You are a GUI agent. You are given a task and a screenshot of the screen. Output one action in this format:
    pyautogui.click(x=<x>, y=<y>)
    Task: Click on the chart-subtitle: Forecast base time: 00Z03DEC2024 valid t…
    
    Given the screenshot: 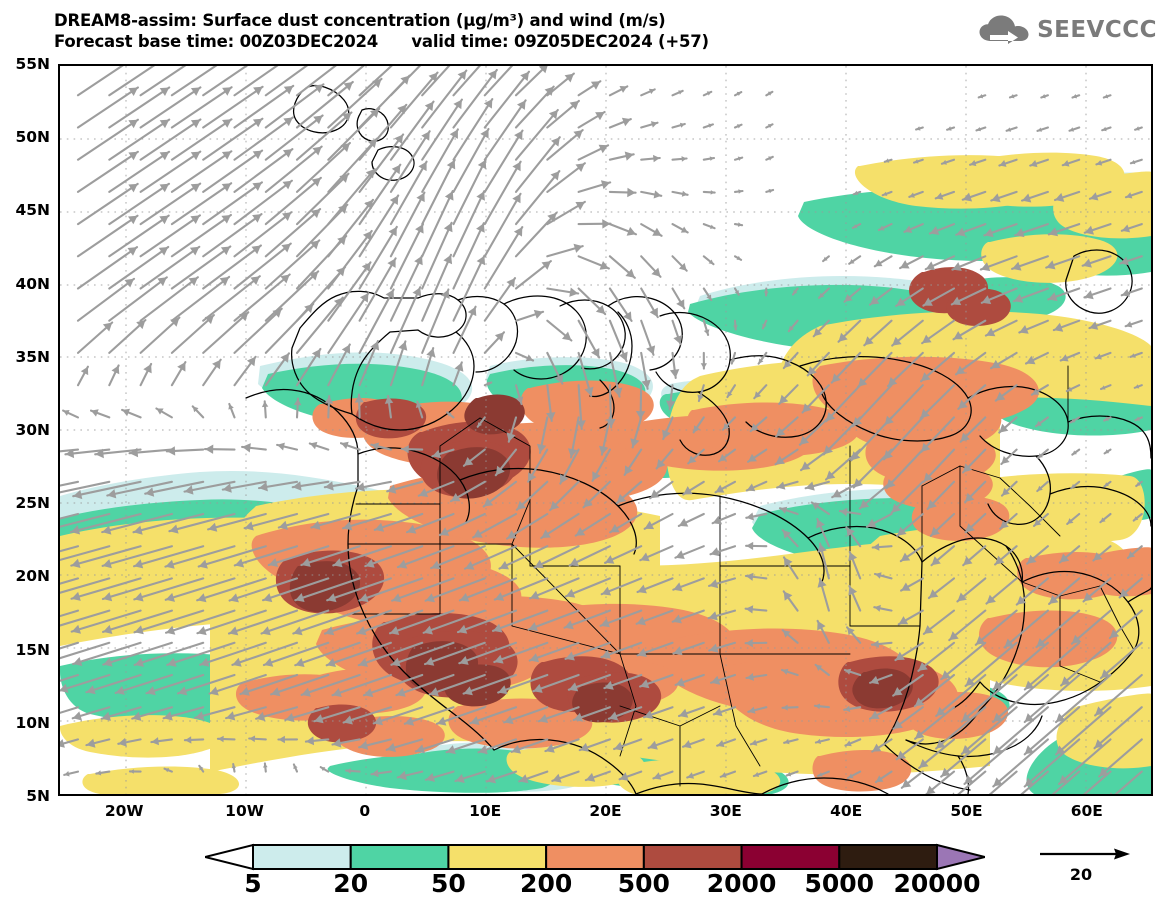 What is the action you would take?
    pyautogui.click(x=381, y=41)
    